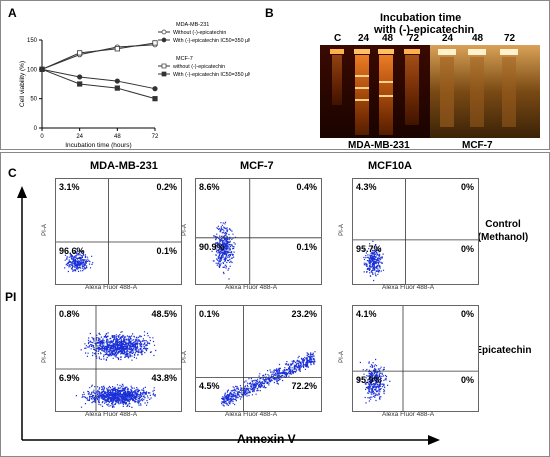 The height and width of the screenshot is (457, 550). Describe the element at coordinates (257, 166) in the screenshot. I see `col-header-mcf7: MCF-7` at that location.